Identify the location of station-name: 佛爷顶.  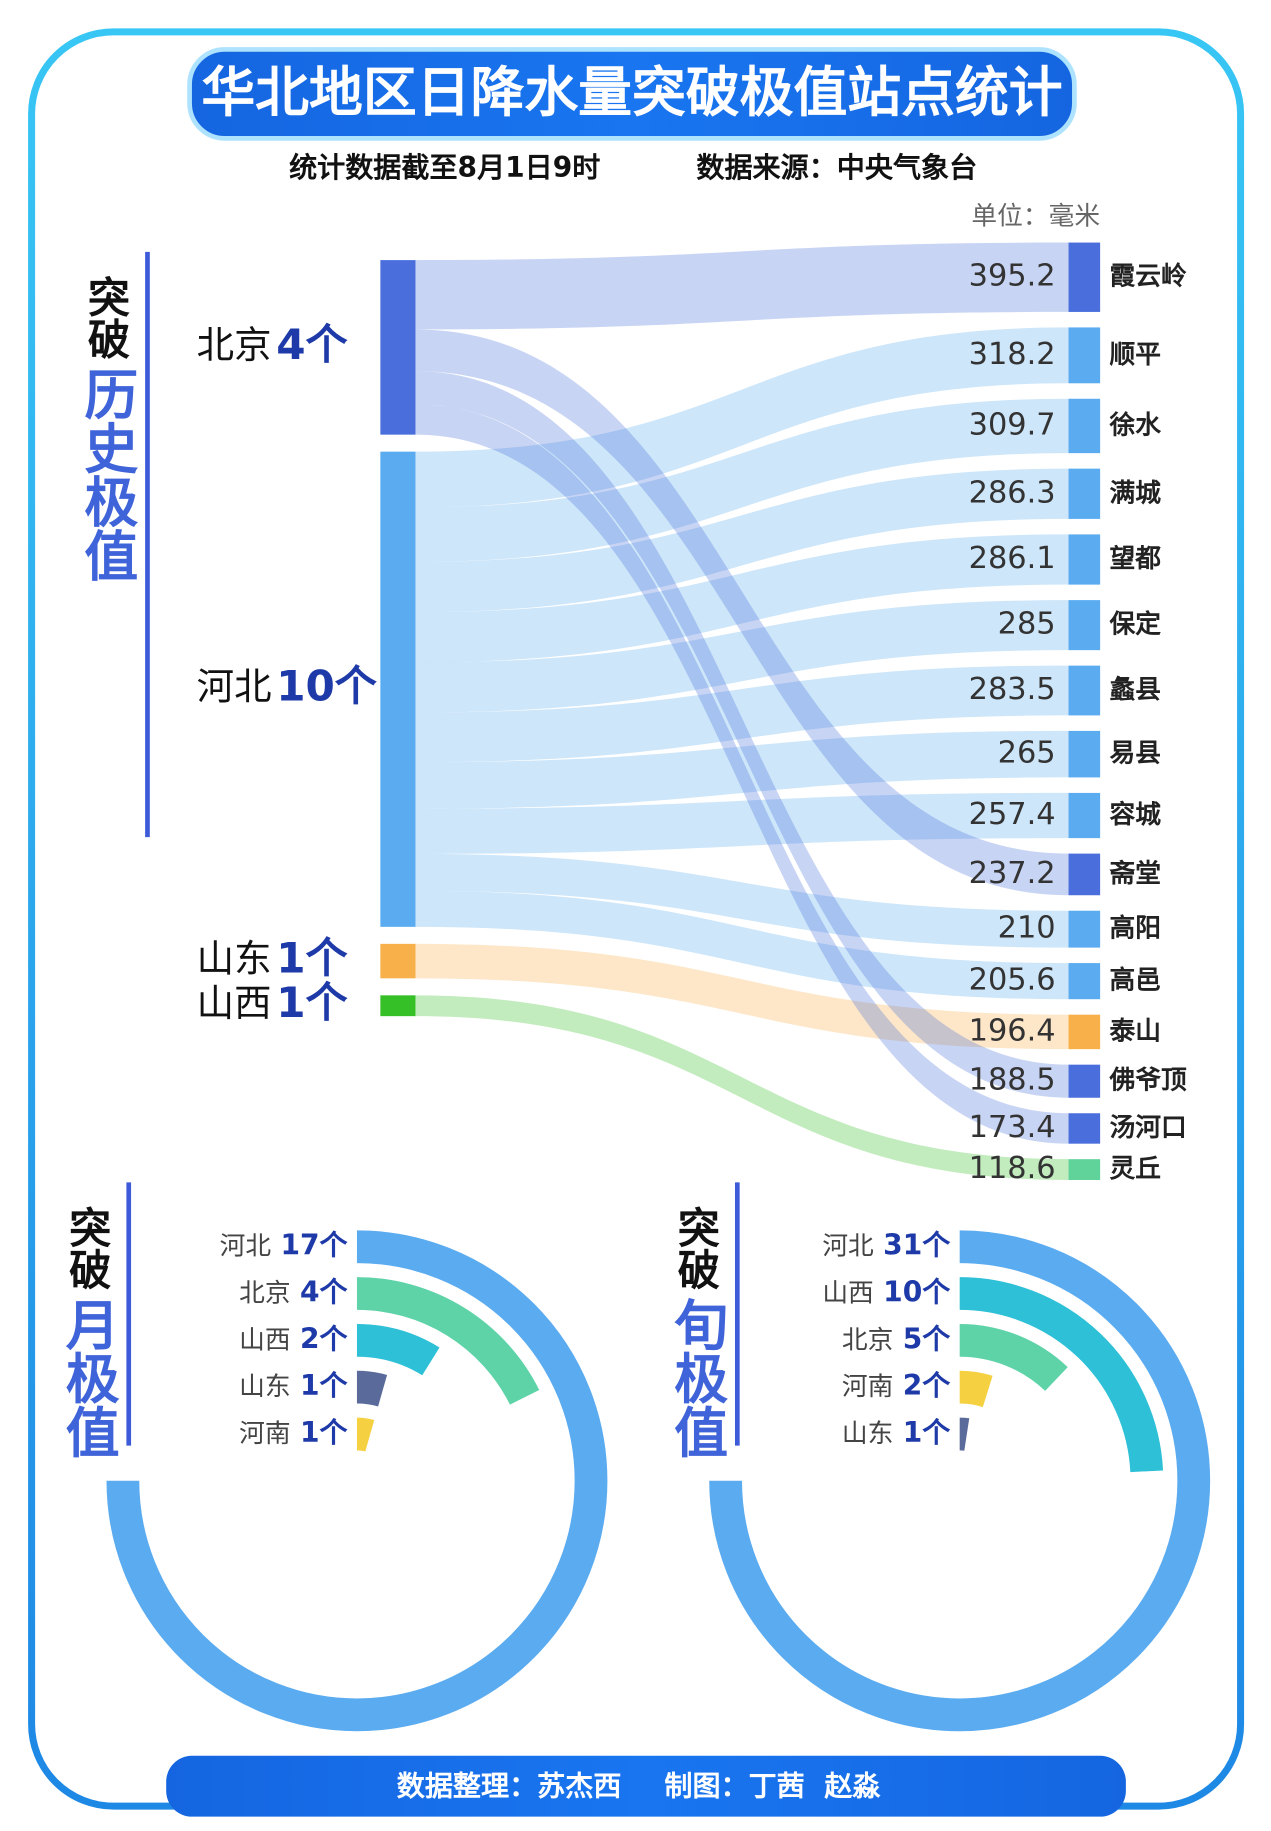
(1147, 1081).